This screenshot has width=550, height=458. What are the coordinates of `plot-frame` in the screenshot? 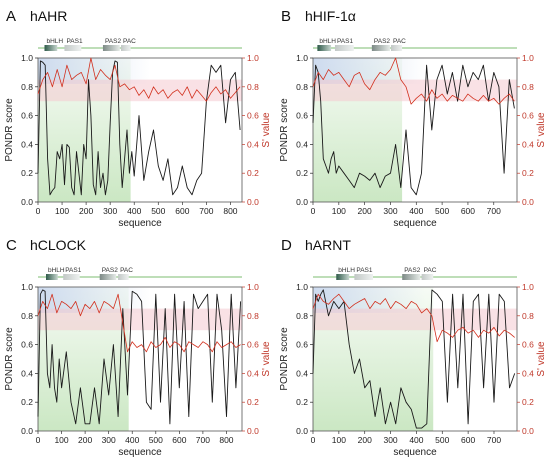 It's located at (140, 359).